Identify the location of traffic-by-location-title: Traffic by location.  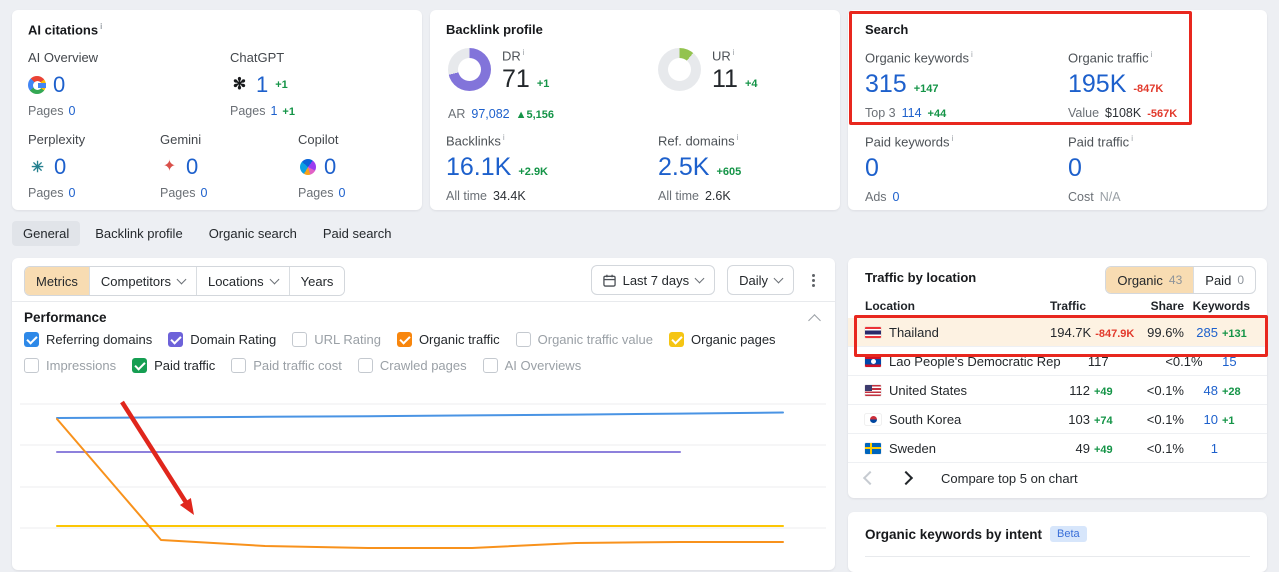
(921, 277).